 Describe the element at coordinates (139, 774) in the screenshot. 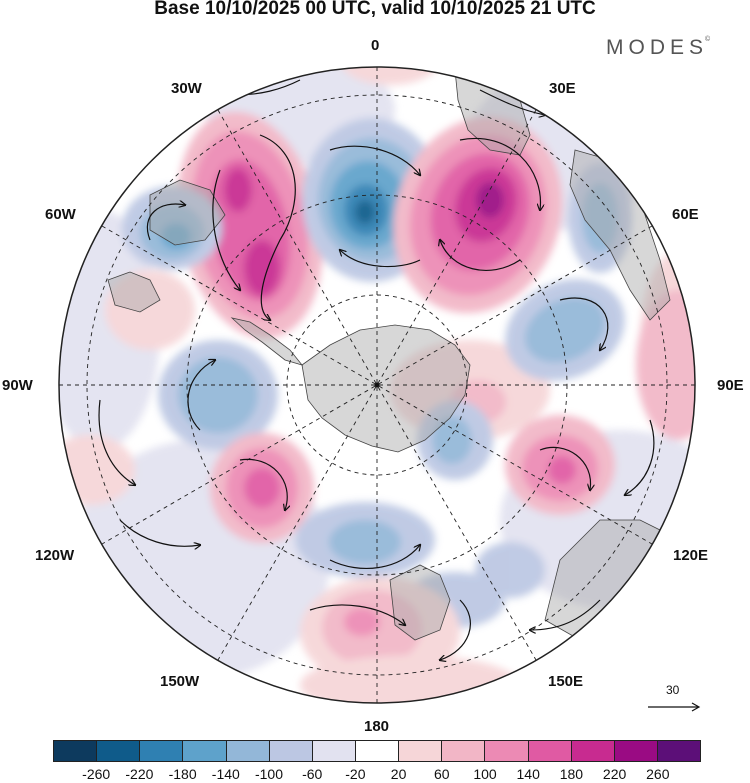

I see `colorbar-tick-label: -220` at that location.